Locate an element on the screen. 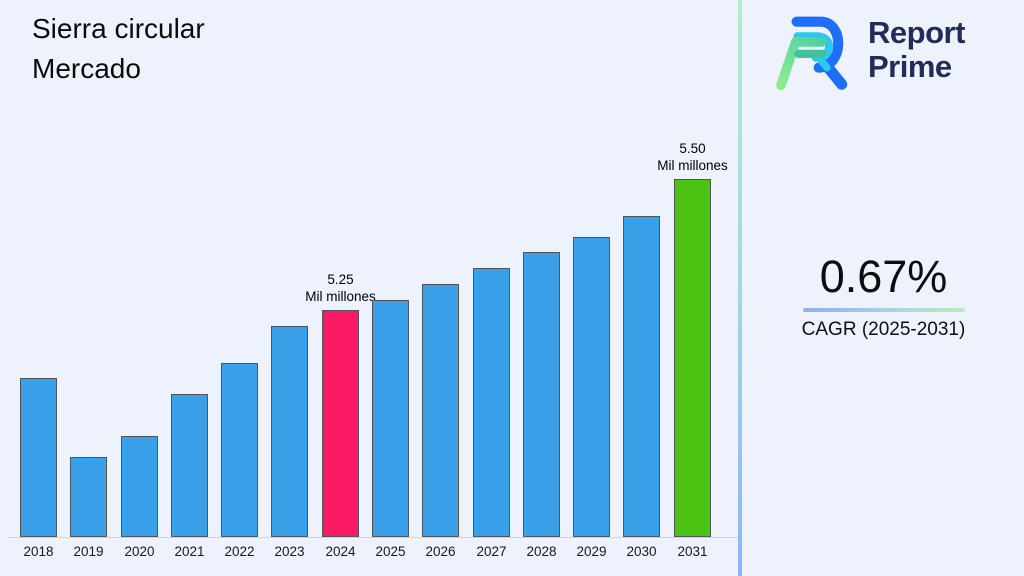 Image resolution: width=1024 pixels, height=576 pixels. bar-2025 is located at coordinates (390, 418).